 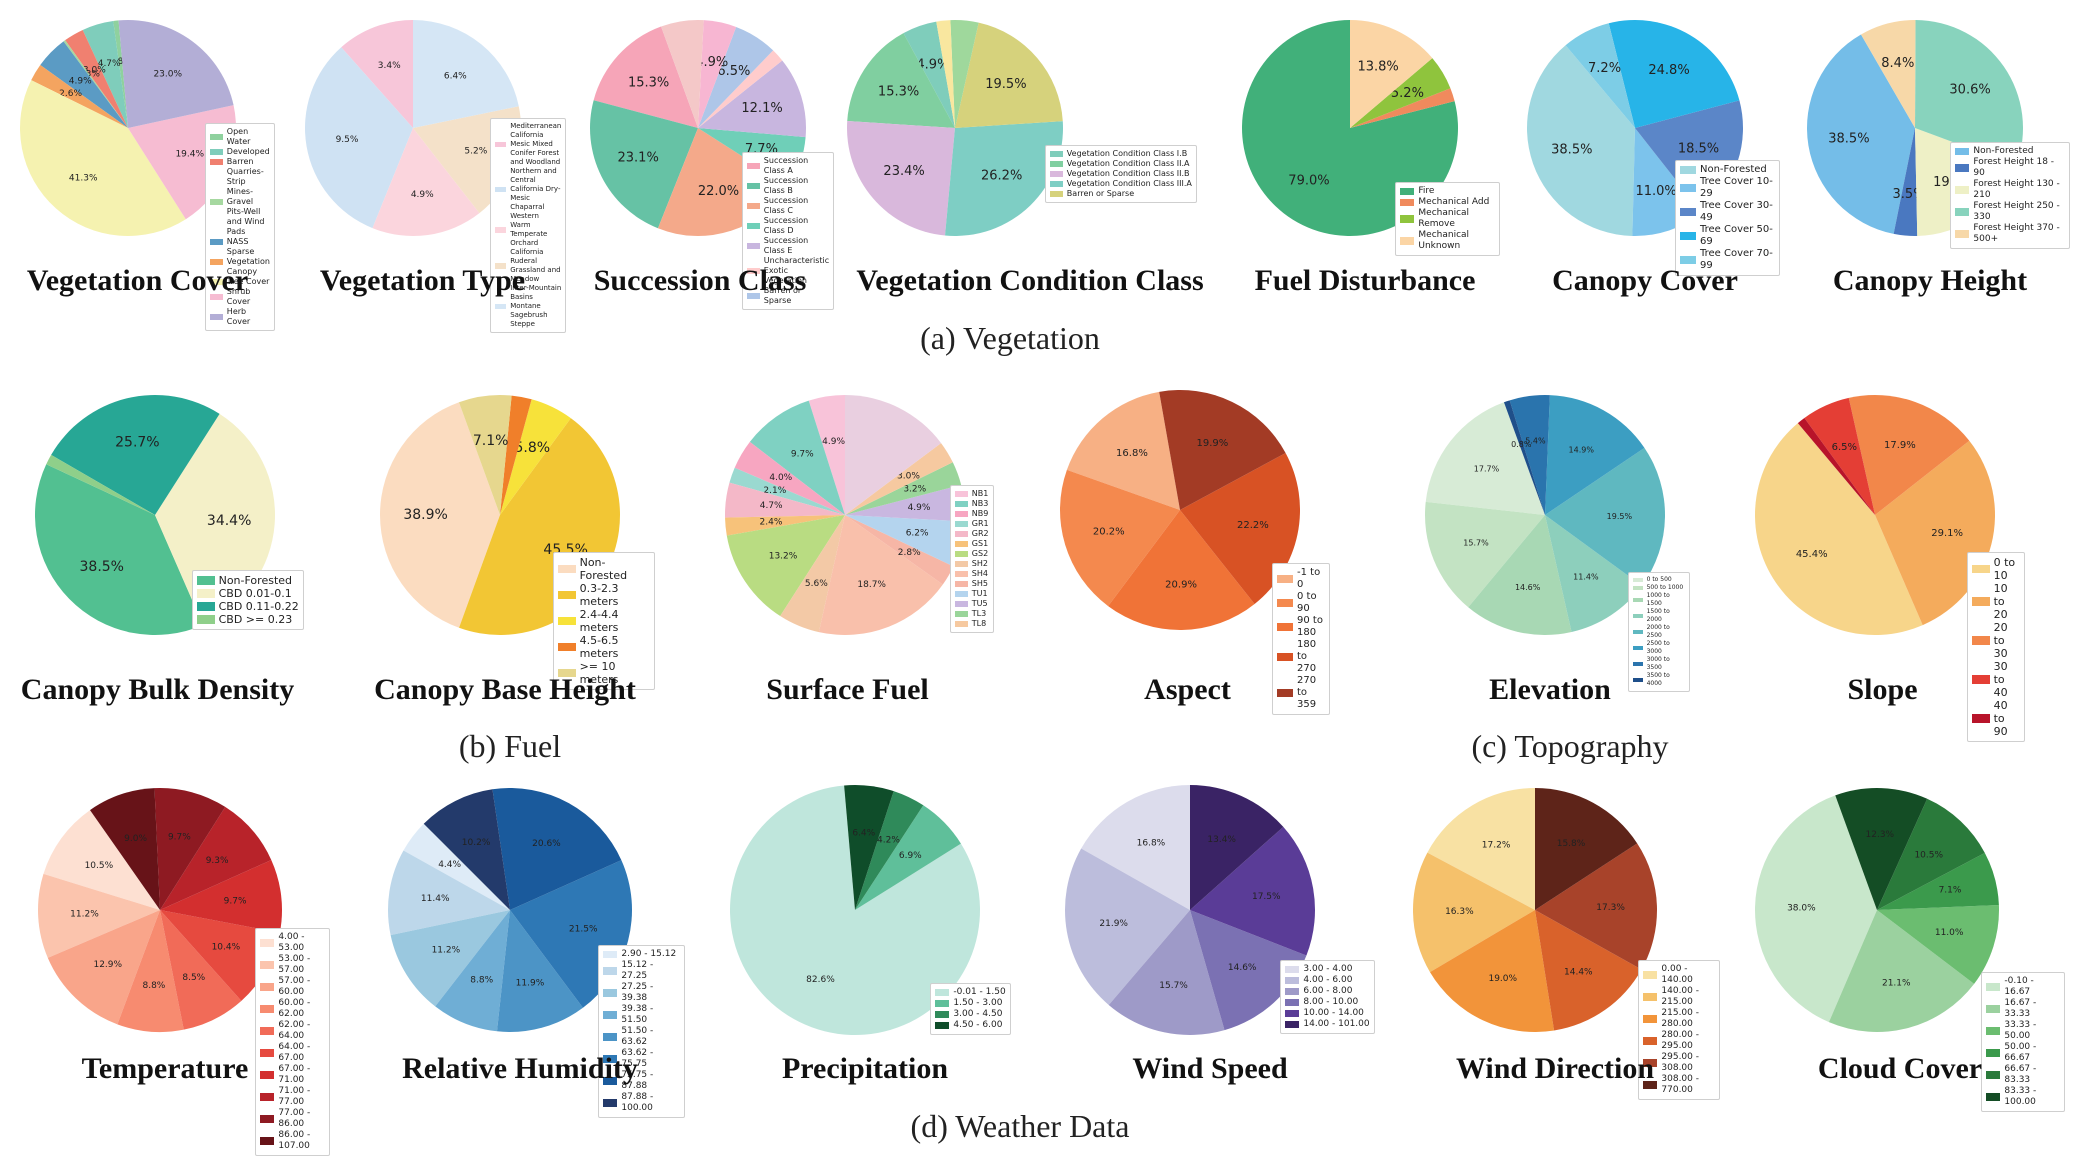 What do you see at coordinates (157, 689) in the screenshot?
I see `chart-title: Canopy Bulk Density` at bounding box center [157, 689].